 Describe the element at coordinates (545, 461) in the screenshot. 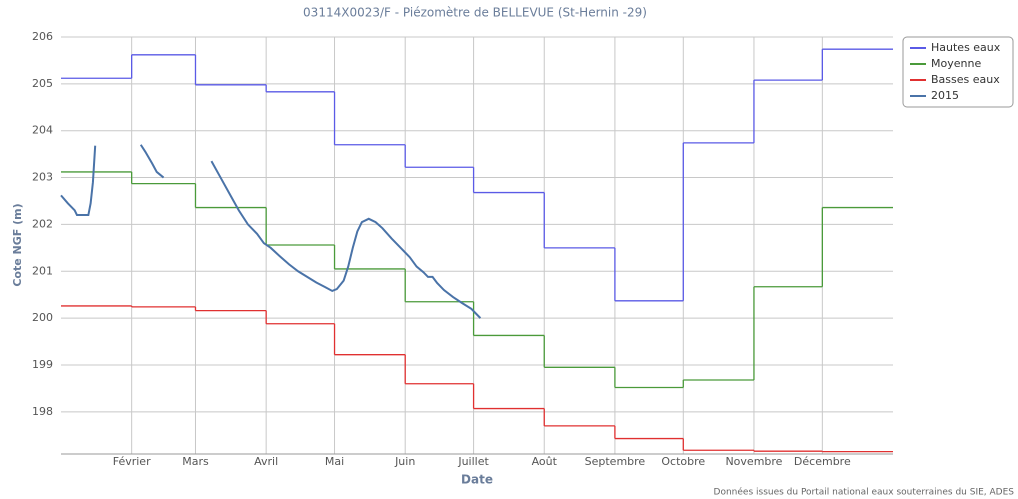

I see `x-tick-label: Août` at that location.